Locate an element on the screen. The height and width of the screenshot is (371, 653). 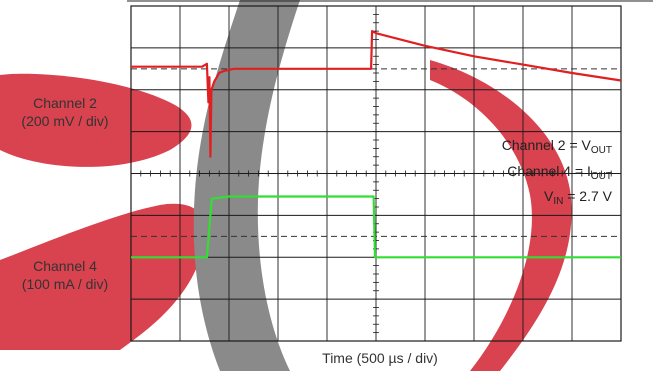
channel-4-label: Channel 4 (100 mA / div) is located at coordinates (65, 275).